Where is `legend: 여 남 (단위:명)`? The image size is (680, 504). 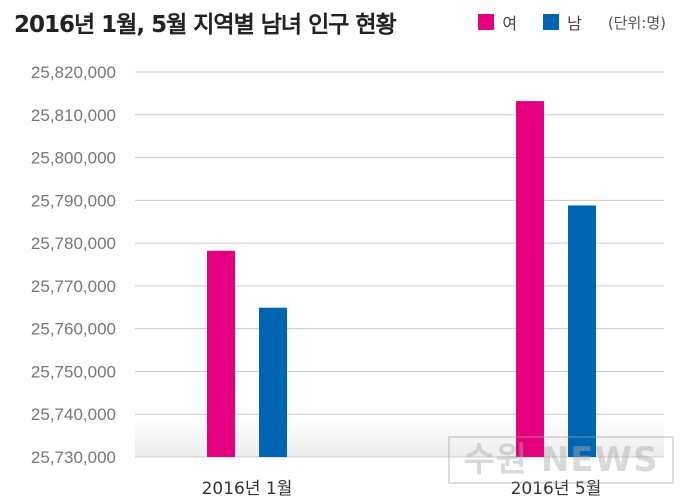
legend: 여 남 (단위:명) is located at coordinates (572, 22).